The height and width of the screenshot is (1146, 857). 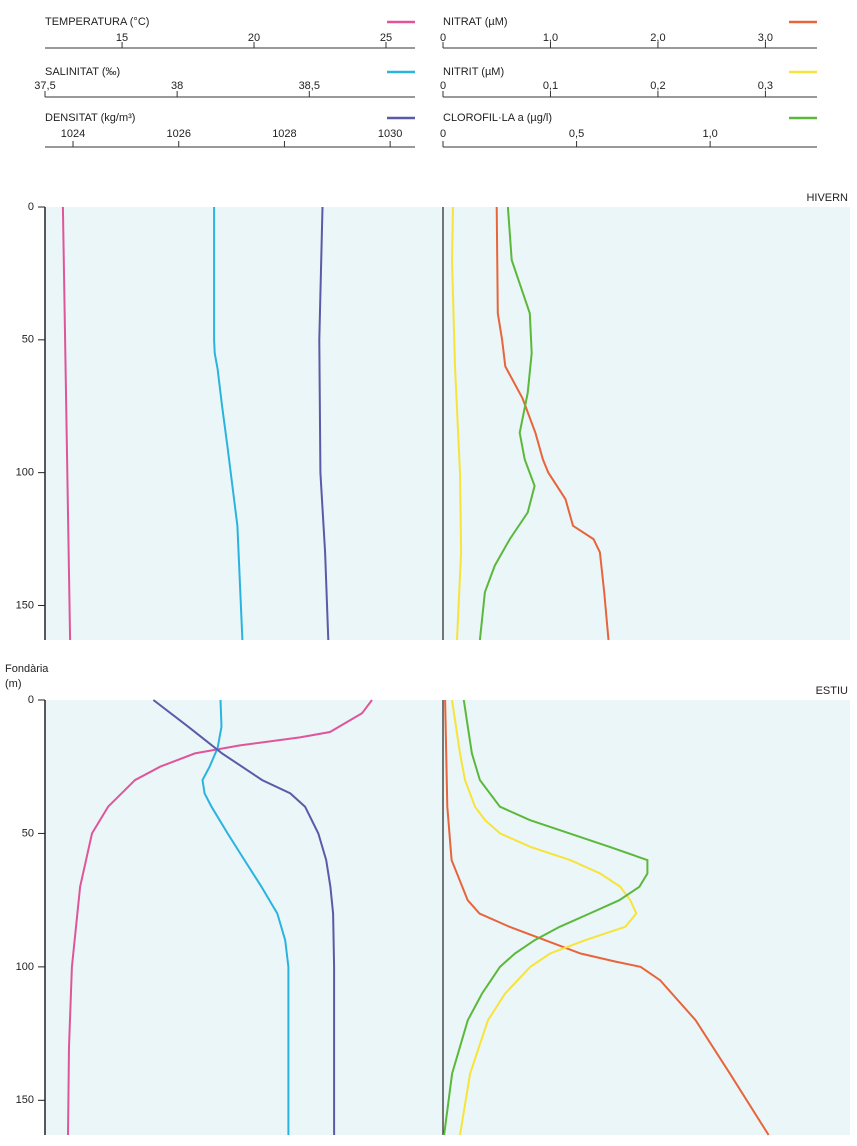 What do you see at coordinates (390, 134) in the screenshot?
I see `x-tick-label: 1030` at bounding box center [390, 134].